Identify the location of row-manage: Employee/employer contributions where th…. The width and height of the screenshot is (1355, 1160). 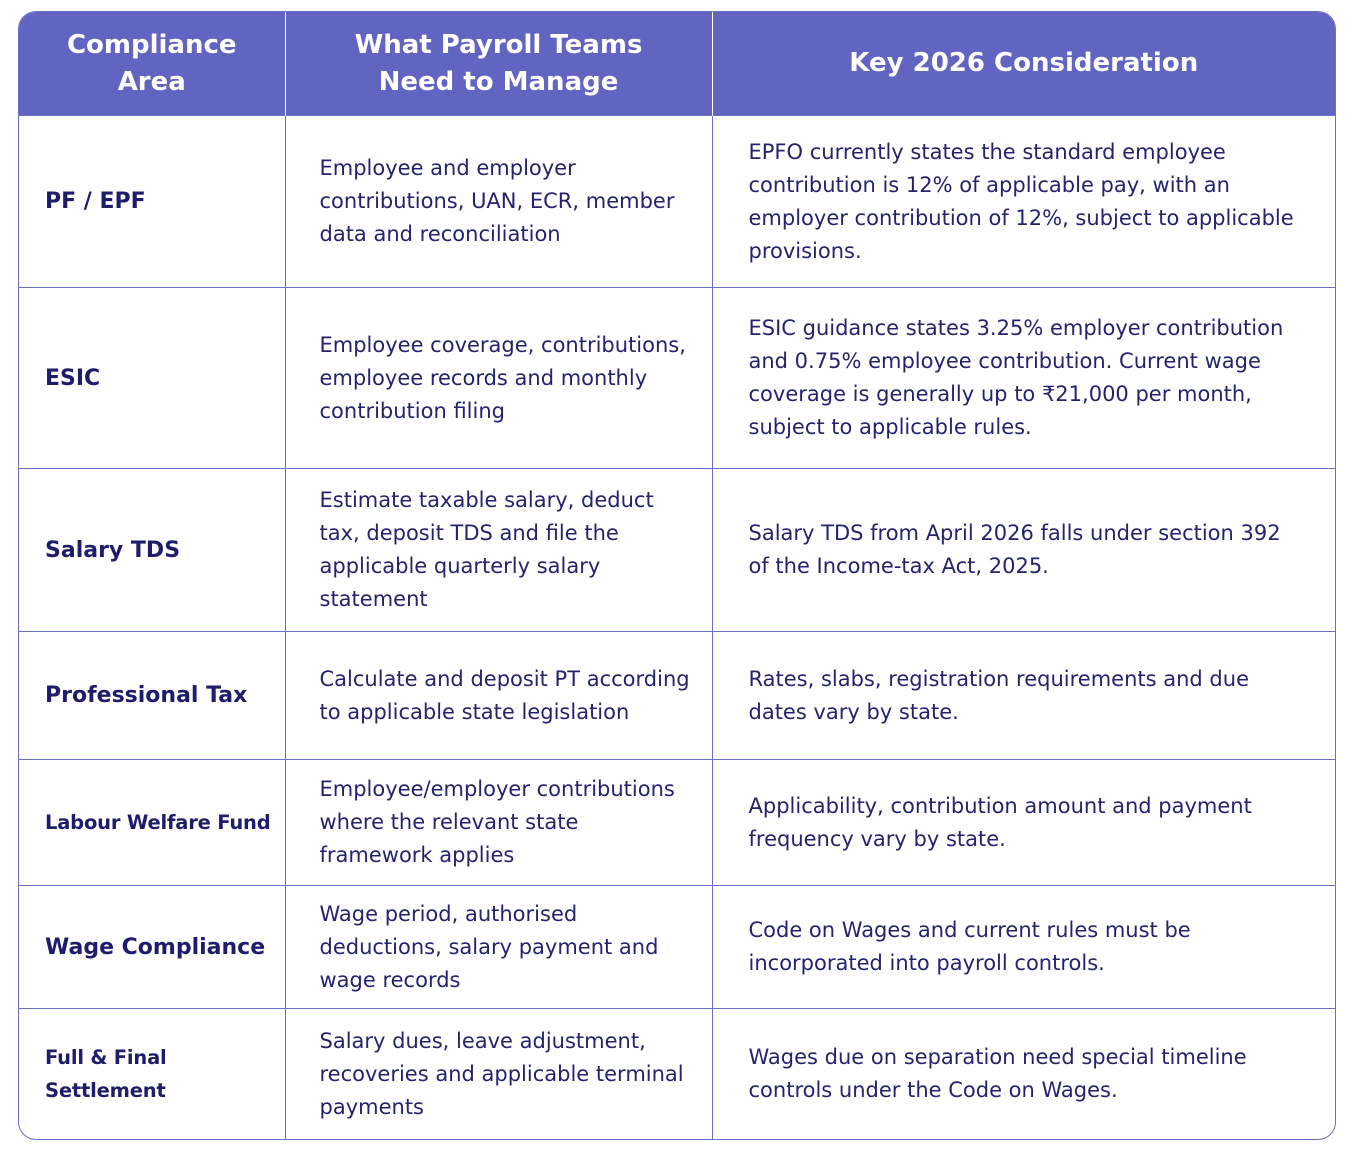
(499, 822).